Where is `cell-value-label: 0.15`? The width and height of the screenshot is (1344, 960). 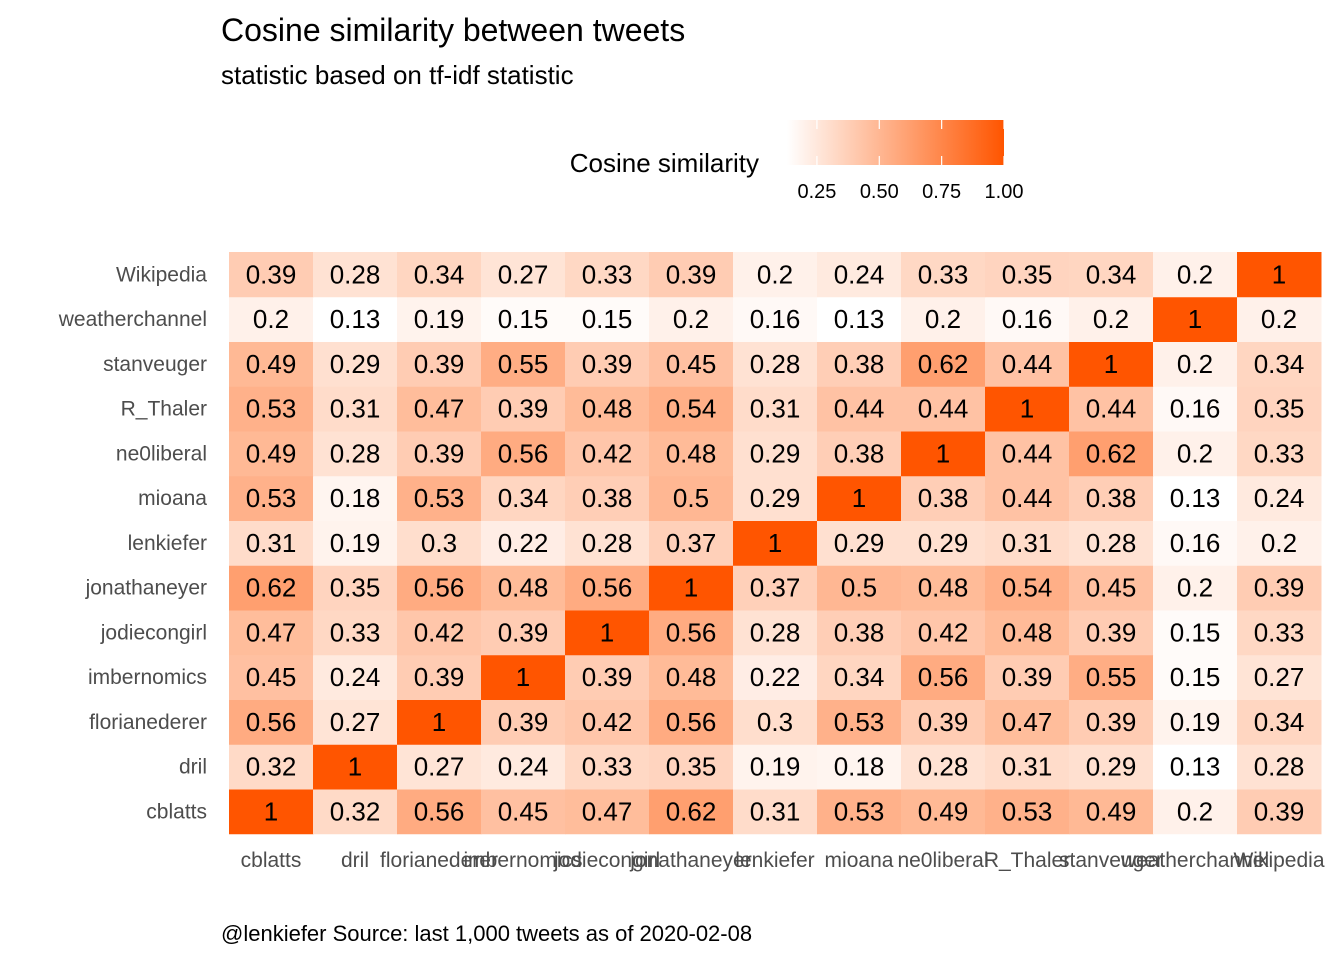
cell-value-label: 0.15 is located at coordinates (1195, 677).